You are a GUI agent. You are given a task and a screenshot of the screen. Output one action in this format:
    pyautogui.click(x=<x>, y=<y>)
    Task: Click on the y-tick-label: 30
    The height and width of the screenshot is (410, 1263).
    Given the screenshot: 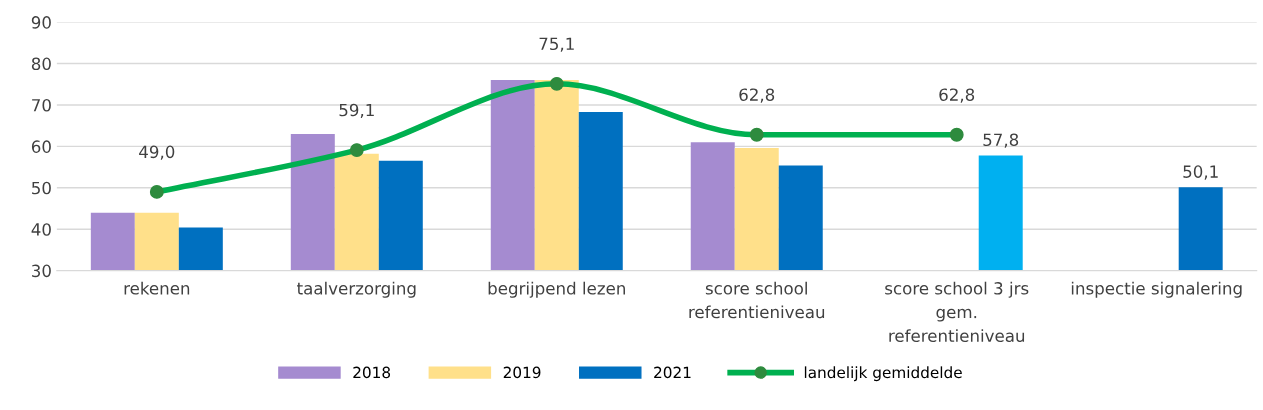 What is the action you would take?
    pyautogui.click(x=41, y=271)
    